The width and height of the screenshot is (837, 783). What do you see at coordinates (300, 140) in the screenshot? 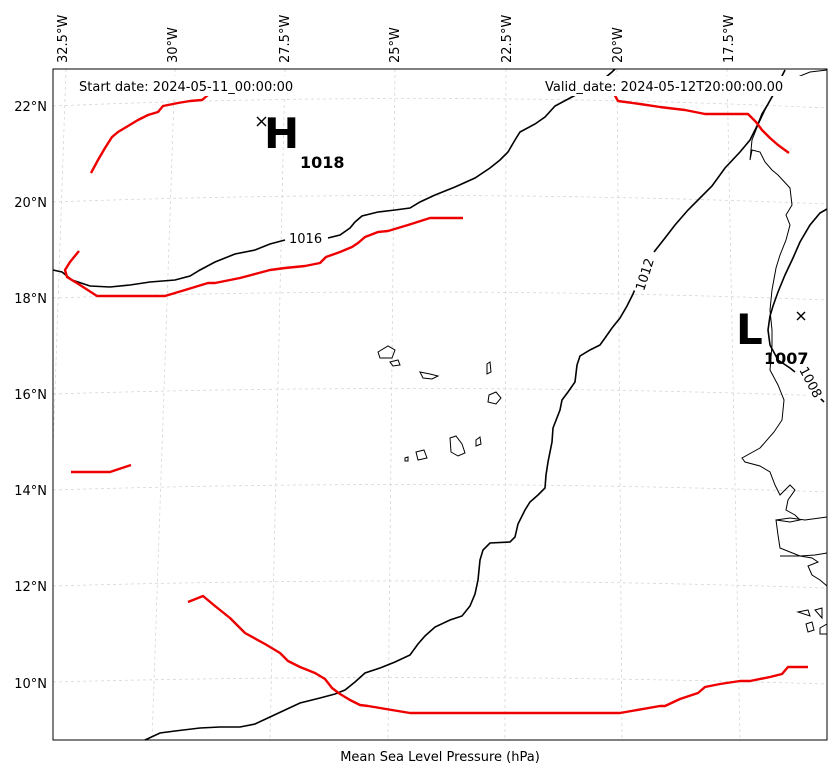
I see `high-pressure-center: H 1018` at bounding box center [300, 140].